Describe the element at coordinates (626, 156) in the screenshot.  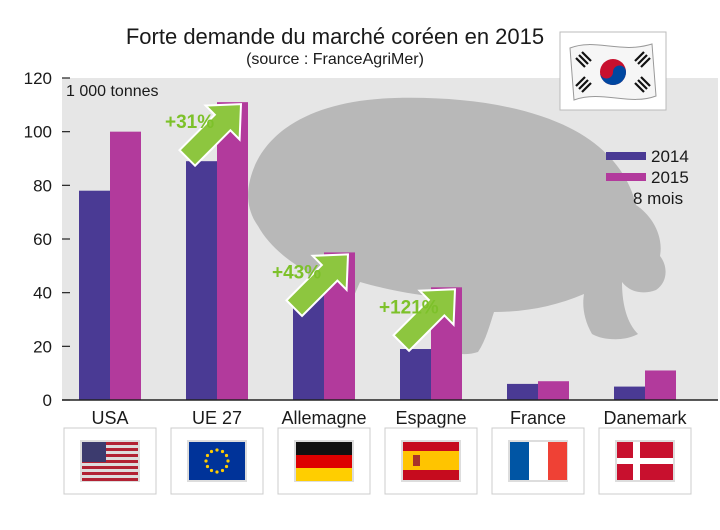
I see `legend-swatch-2014` at that location.